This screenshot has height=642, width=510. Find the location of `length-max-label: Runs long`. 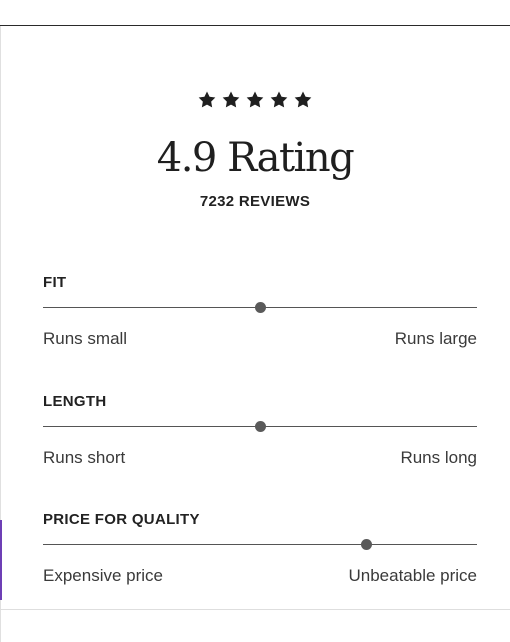

length-max-label: Runs long is located at coordinates (438, 457).